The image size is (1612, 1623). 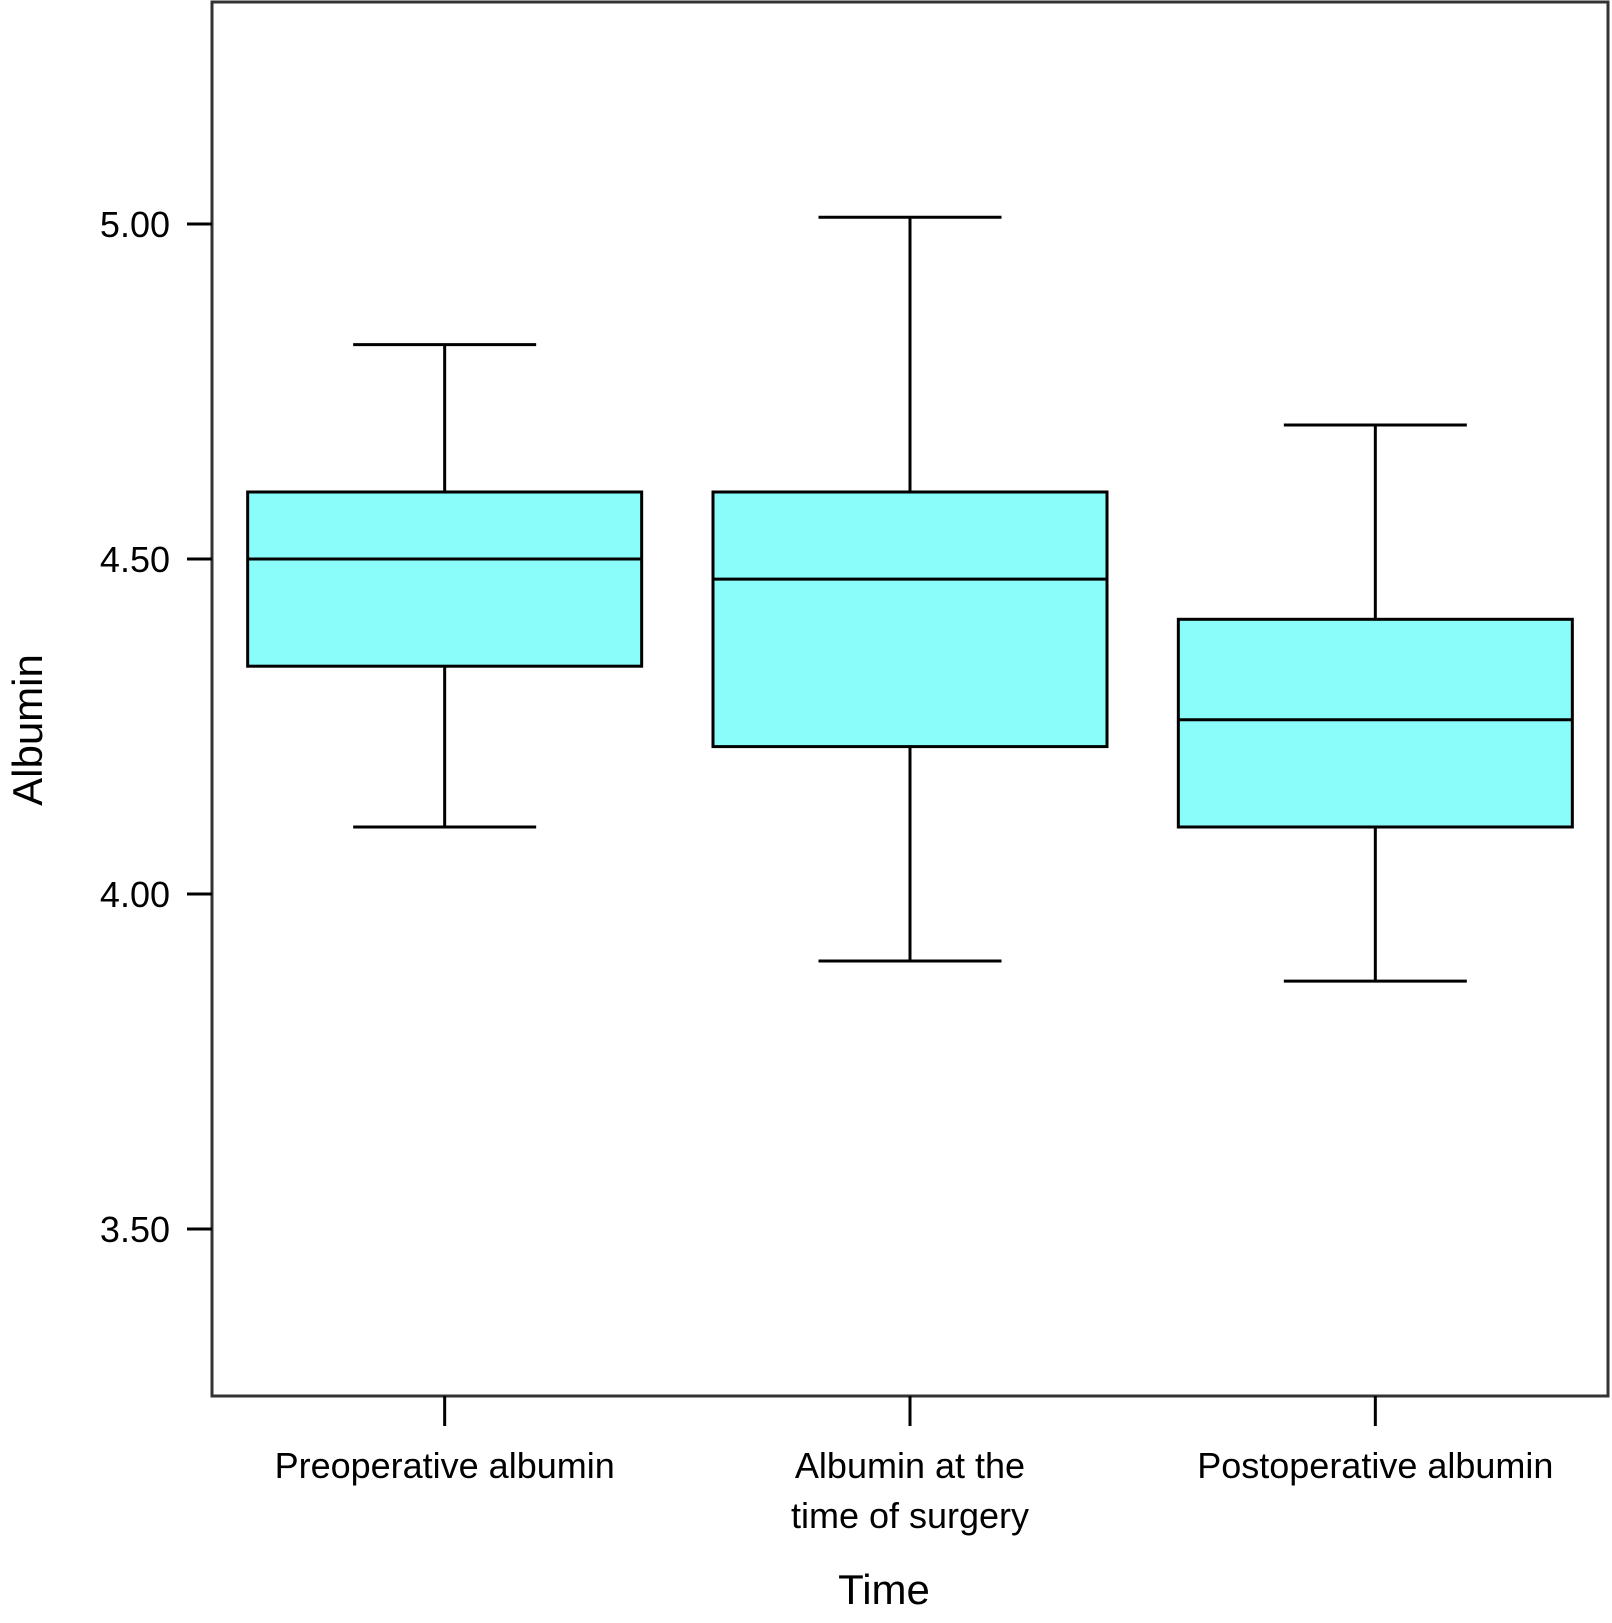 I want to click on x-tick-label-line: Preoperative albumin, so click(x=445, y=1465).